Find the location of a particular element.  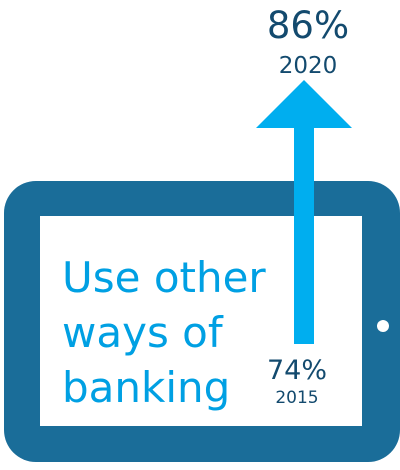

trend-arrow is located at coordinates (304, 212).